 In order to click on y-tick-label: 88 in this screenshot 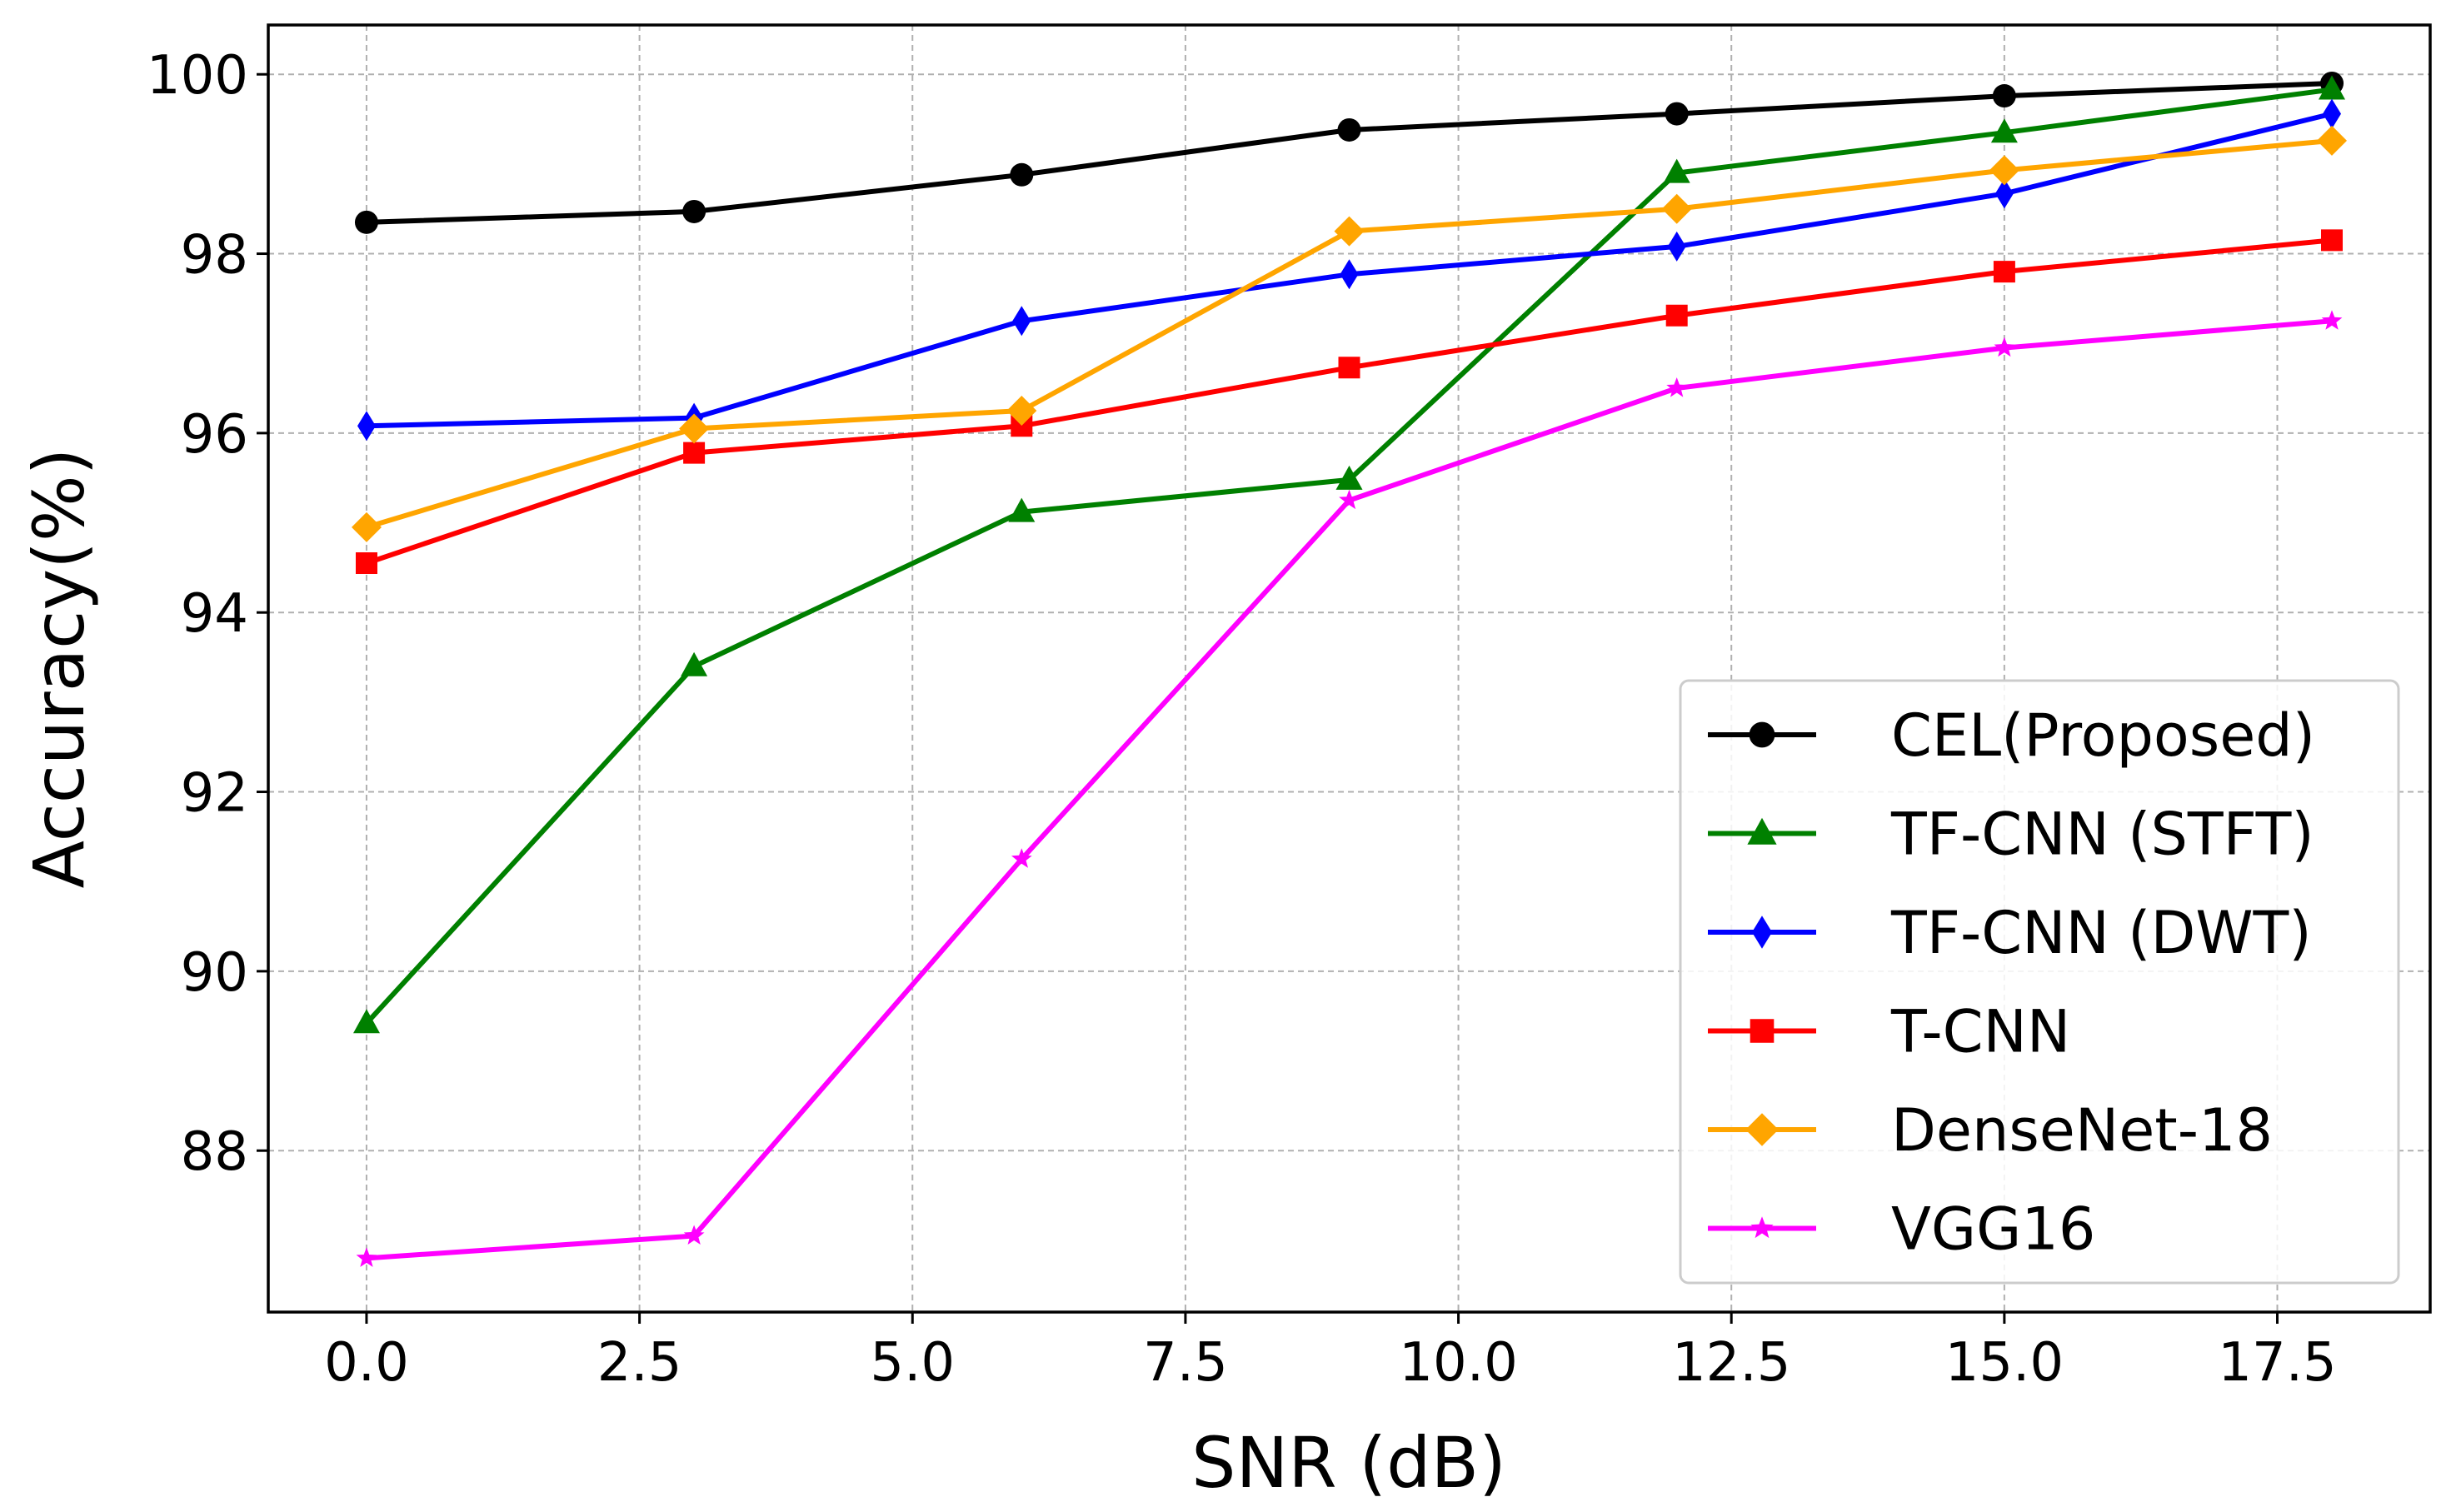, I will do `click(214, 1152)`.